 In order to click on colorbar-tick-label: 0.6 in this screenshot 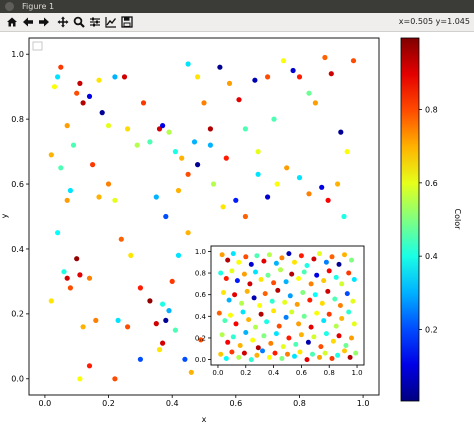, I will do `click(431, 183)`.